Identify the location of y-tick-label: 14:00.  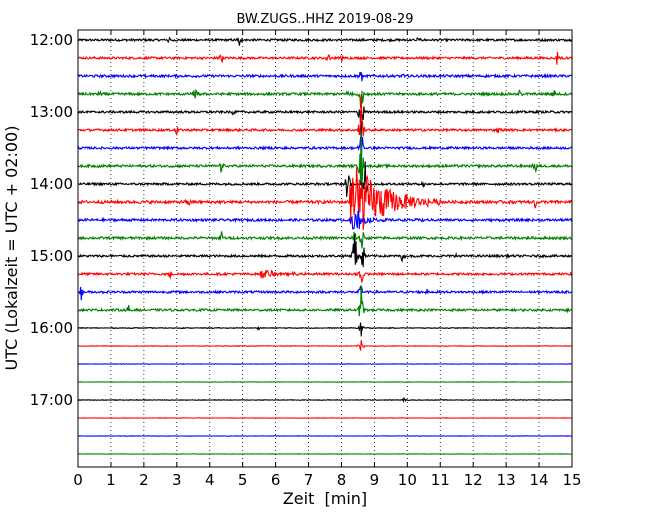
(51, 184).